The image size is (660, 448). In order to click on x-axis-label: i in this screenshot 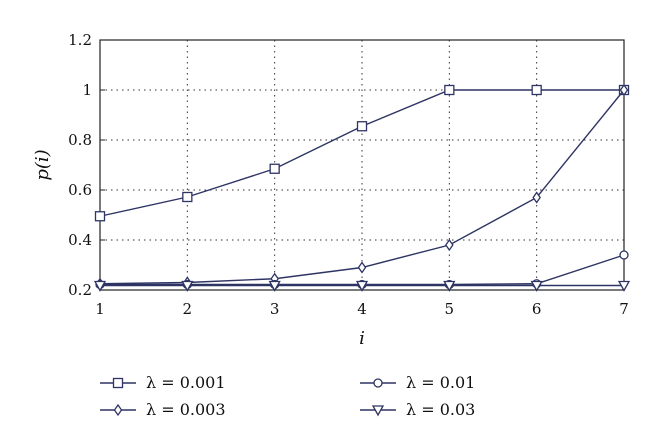, I will do `click(362, 338)`.